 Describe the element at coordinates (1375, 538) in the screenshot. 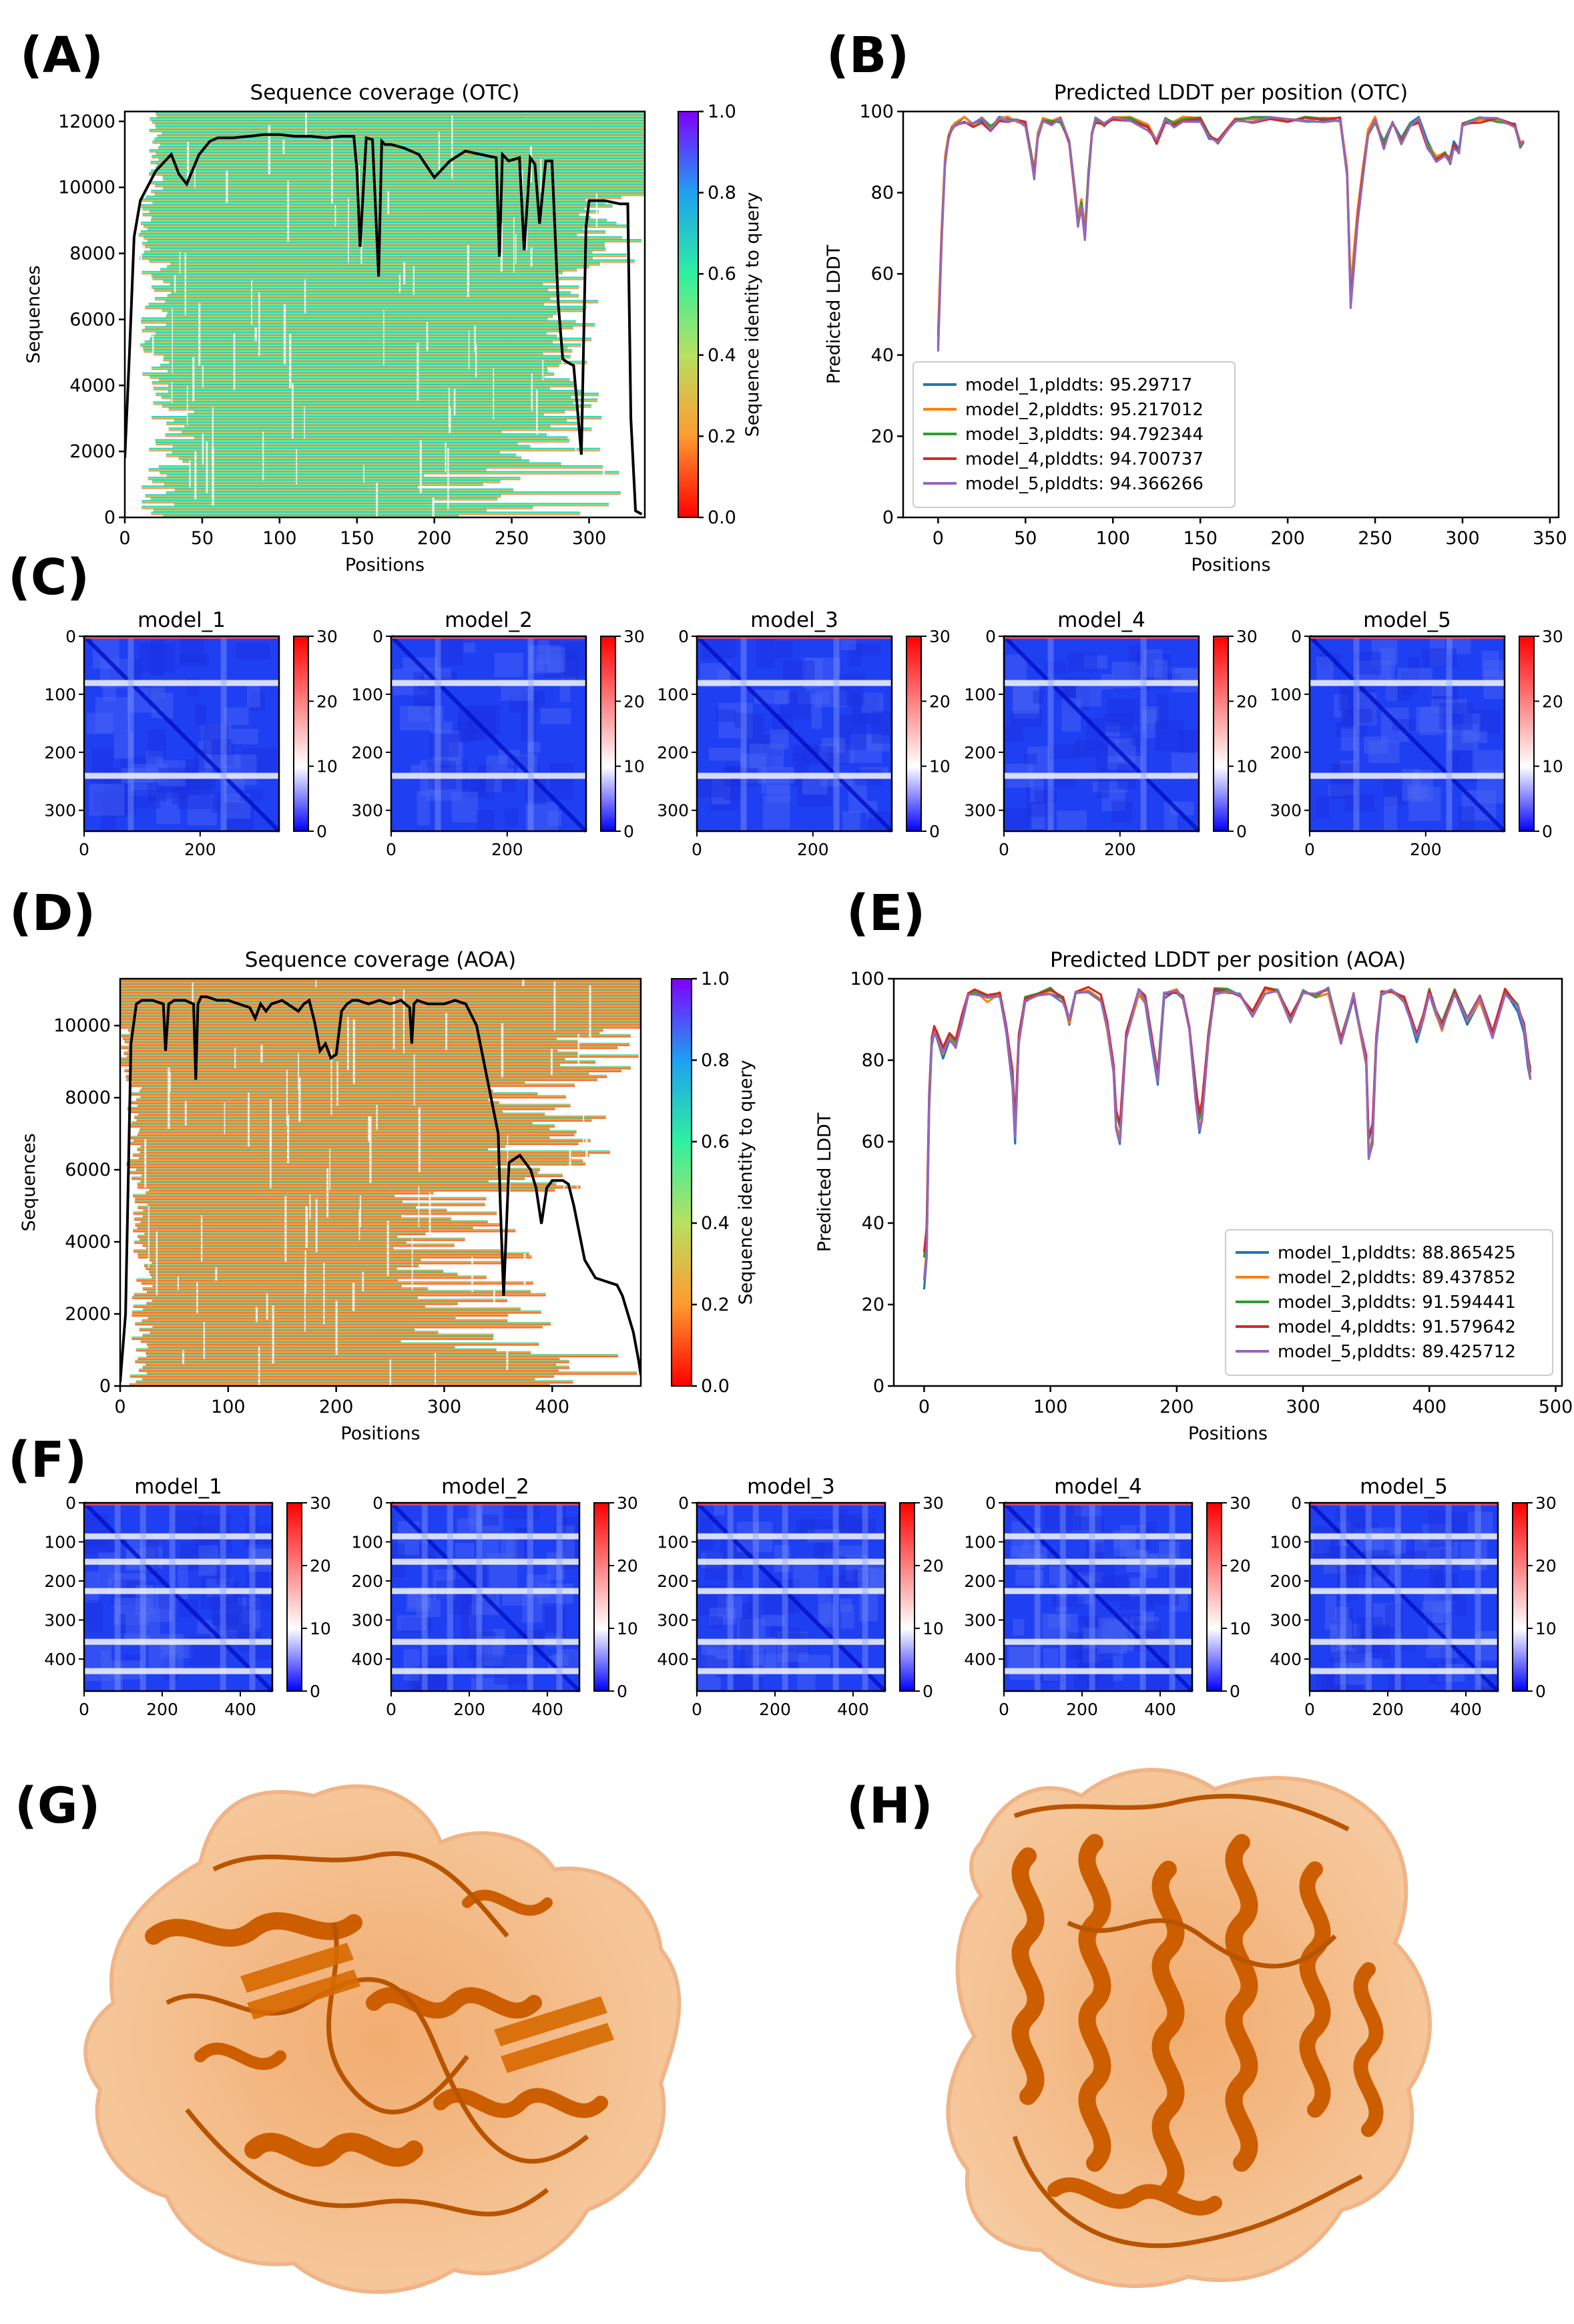

I see `x-tick-label: 250` at that location.